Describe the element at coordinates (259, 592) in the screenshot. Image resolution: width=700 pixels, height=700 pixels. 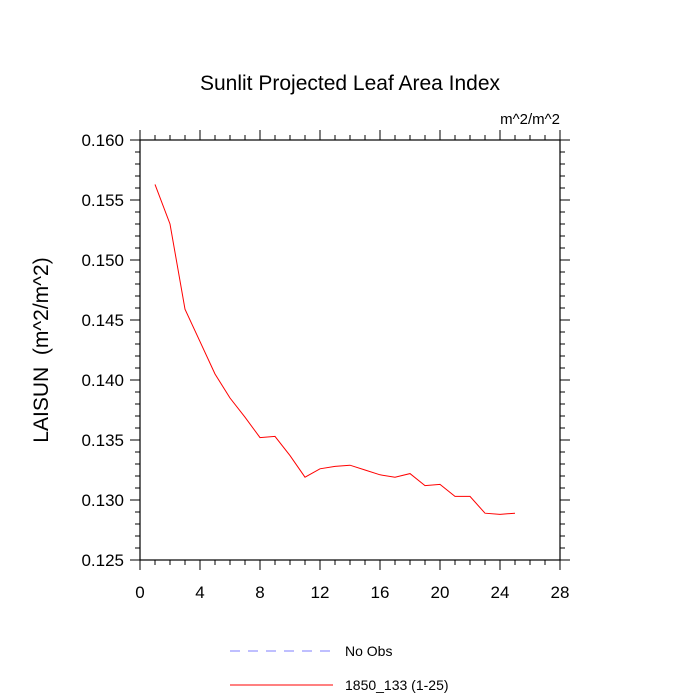
I see `x-tick-label: 8` at that location.